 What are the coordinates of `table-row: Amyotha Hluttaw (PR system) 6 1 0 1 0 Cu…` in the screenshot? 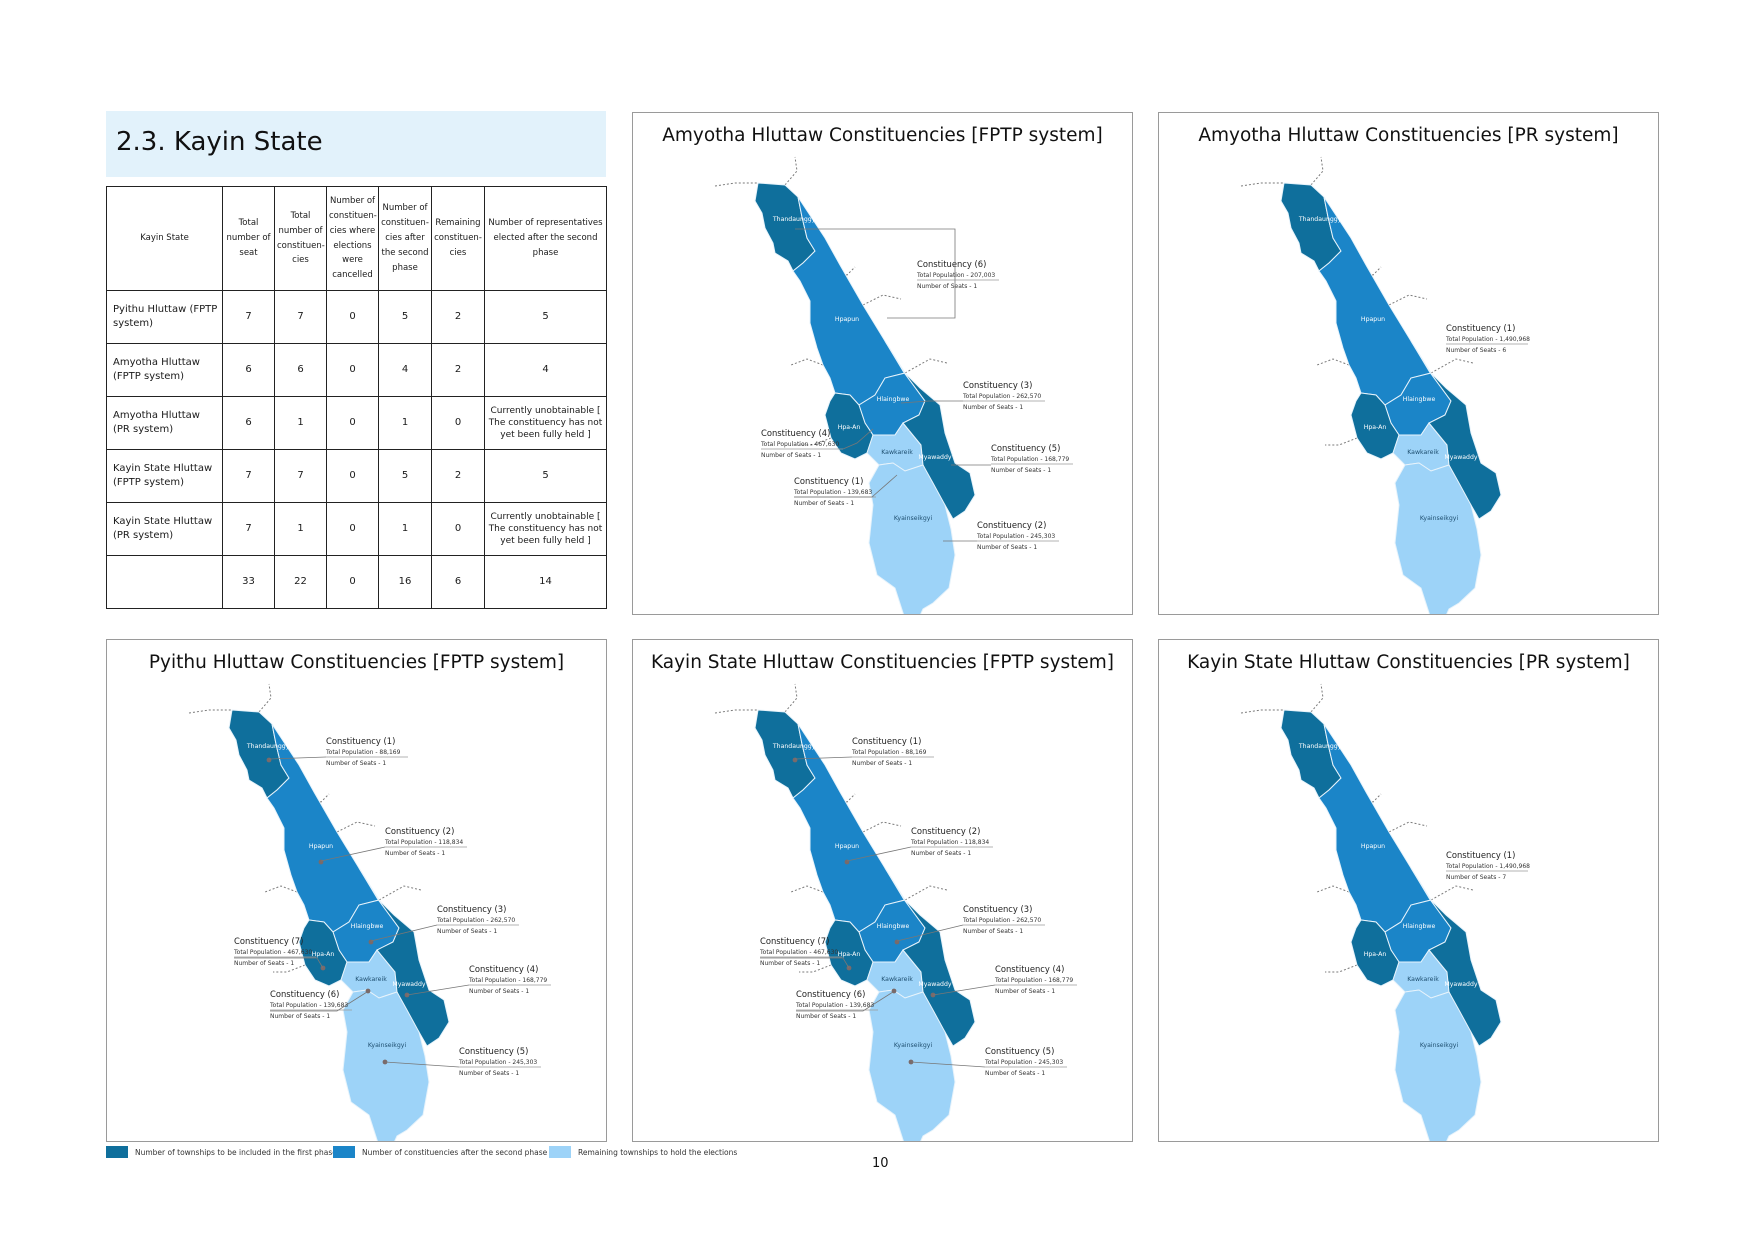 It's located at (356, 423).